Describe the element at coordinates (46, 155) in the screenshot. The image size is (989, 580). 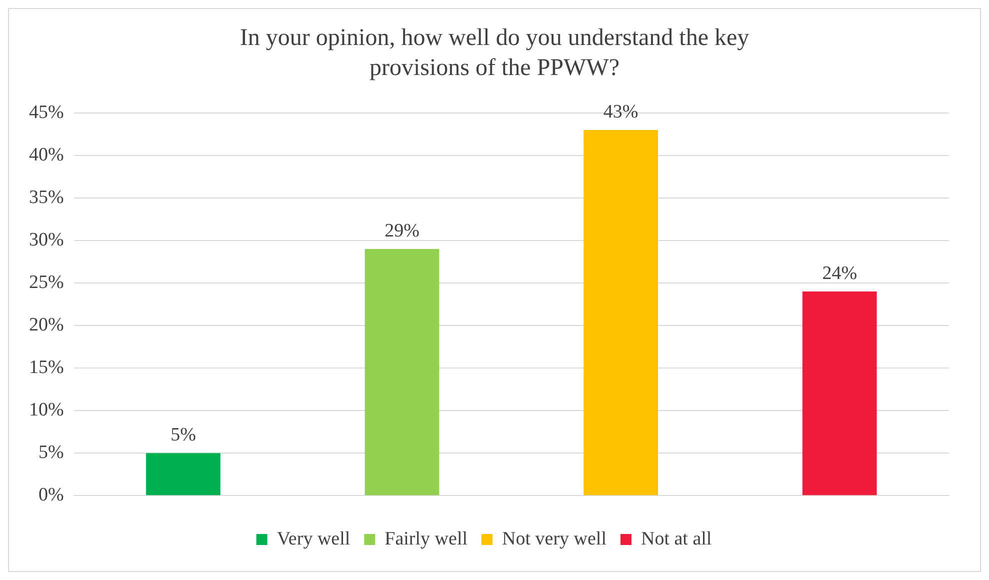
I see `y-tick-label: 40%` at that location.